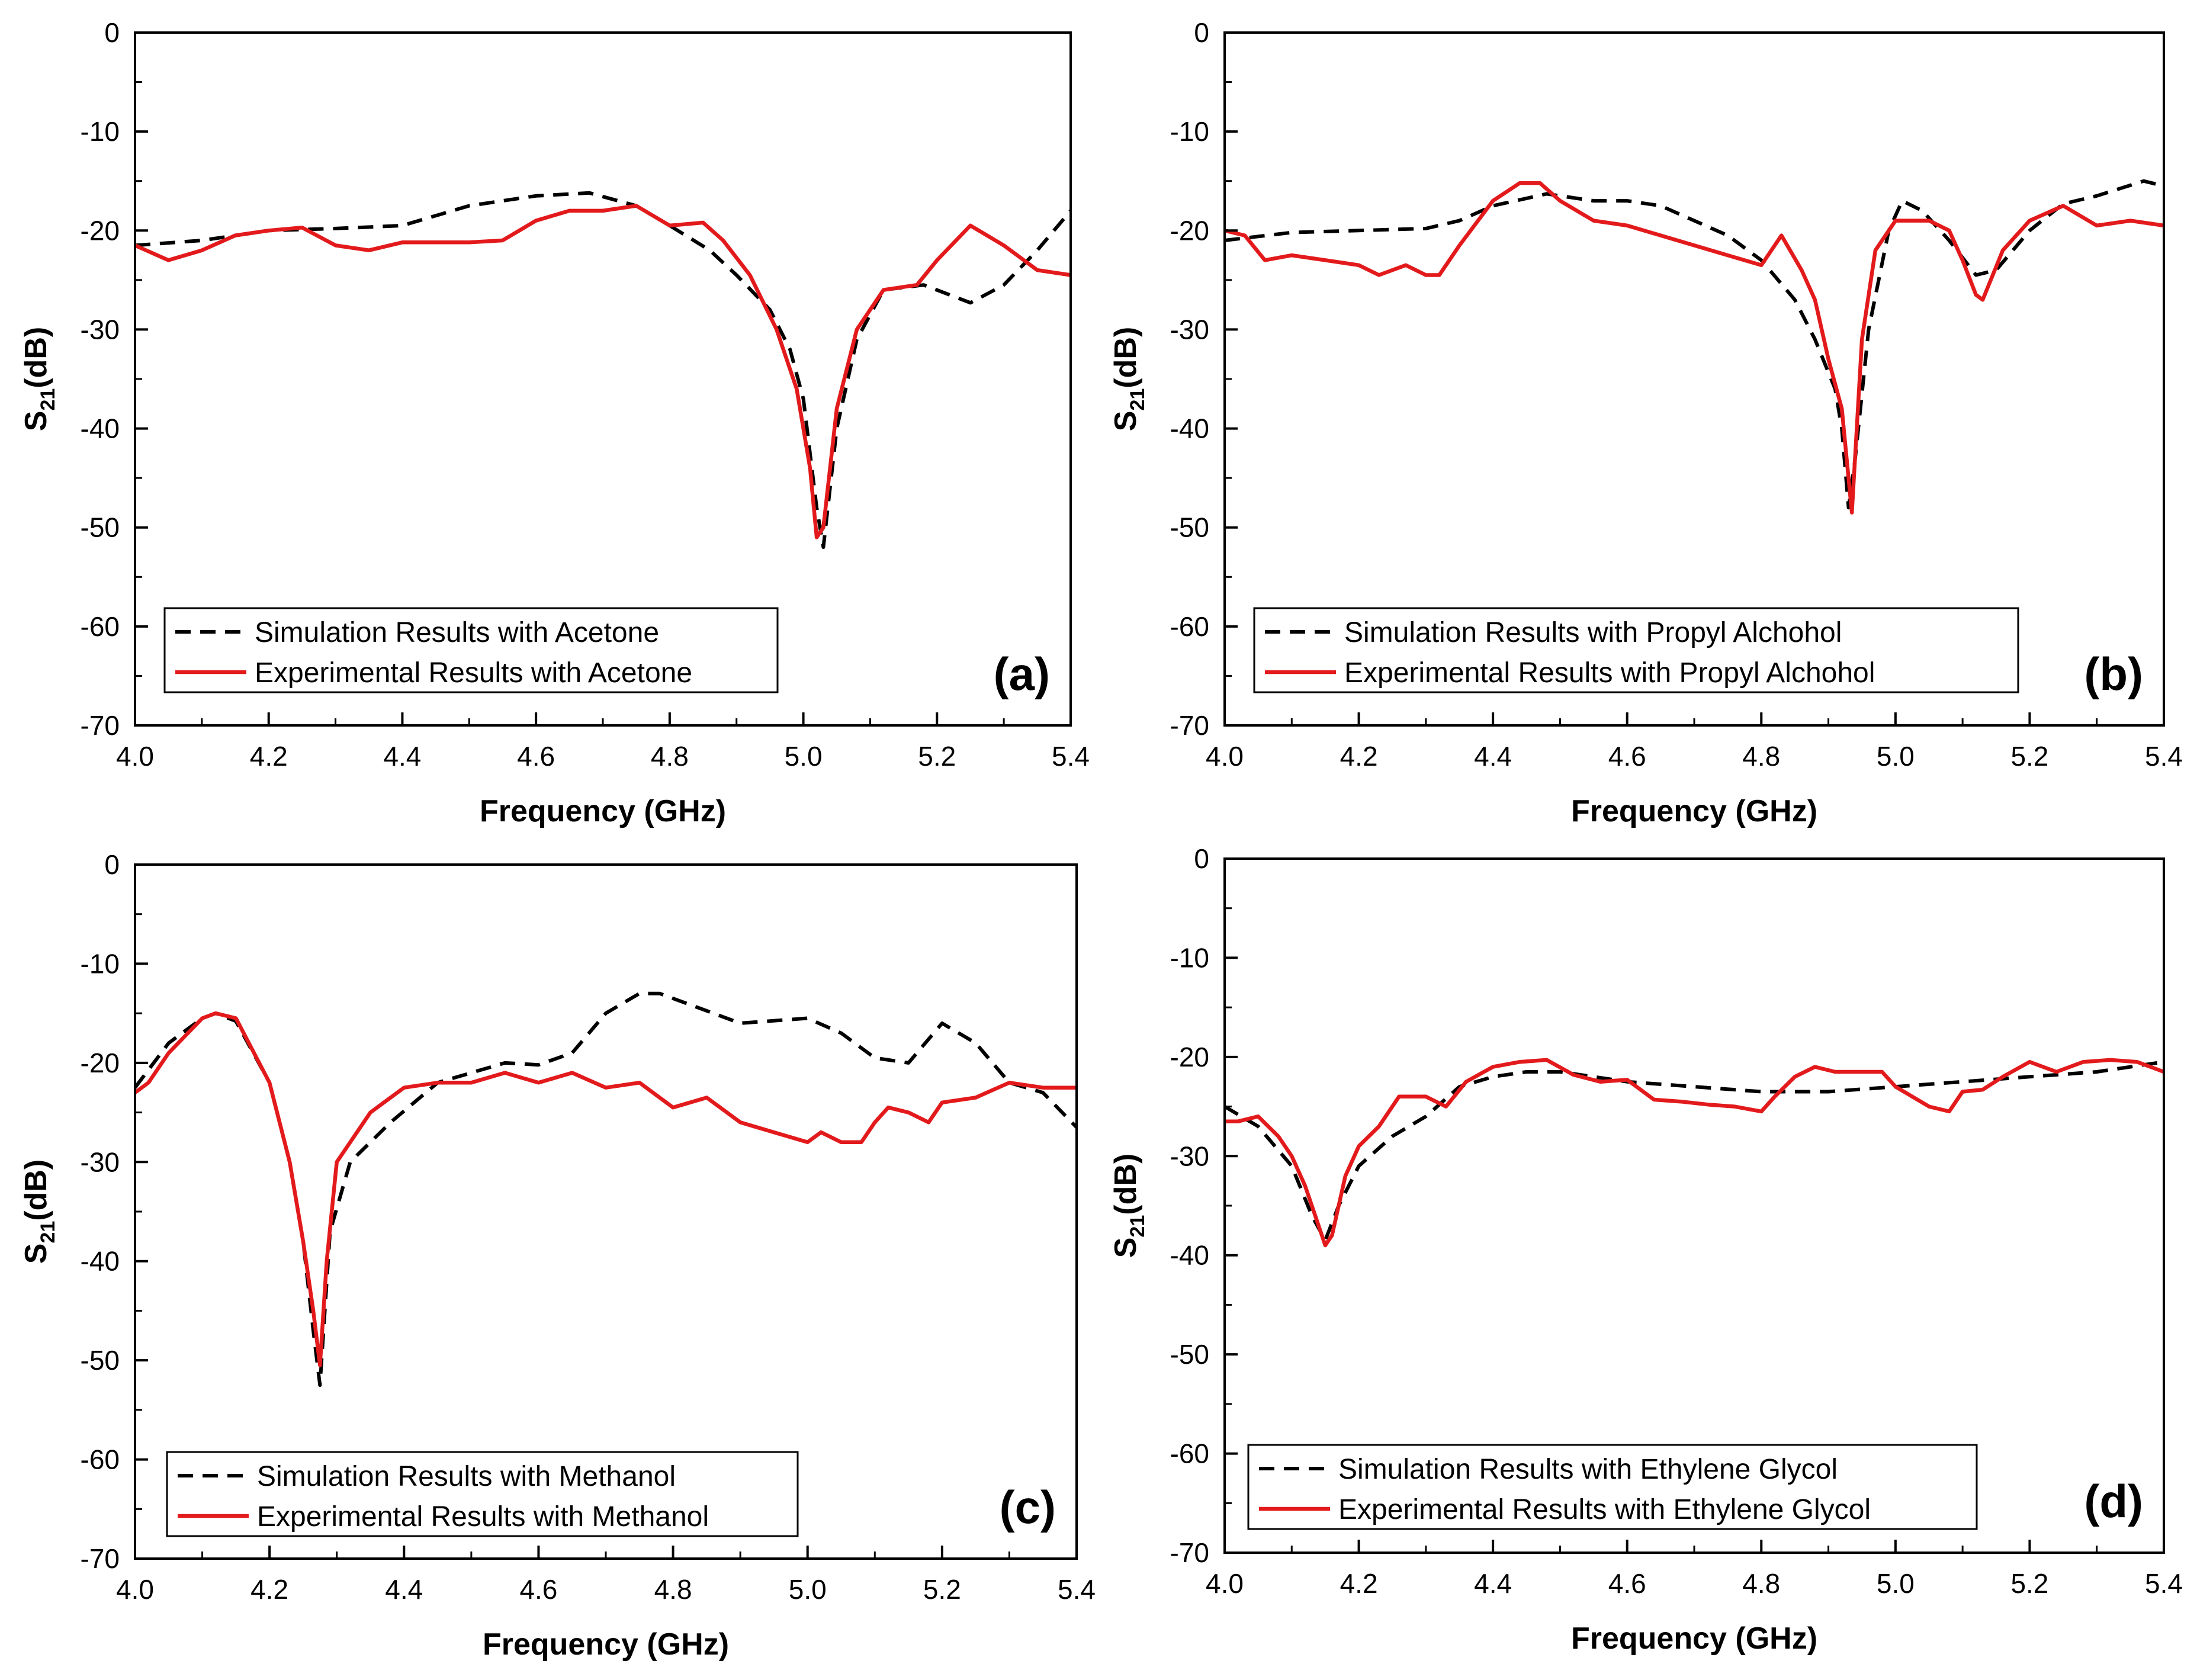 The width and height of the screenshot is (2197, 1680). What do you see at coordinates (473, 673) in the screenshot?
I see `legend-entry-label: Experimental Results with Acetone` at bounding box center [473, 673].